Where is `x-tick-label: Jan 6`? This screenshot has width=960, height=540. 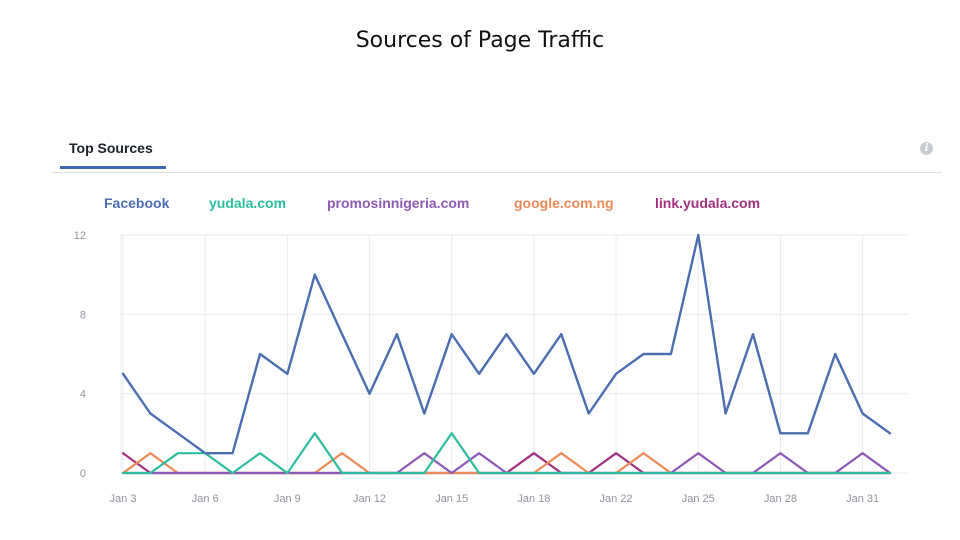 x-tick-label: Jan 6 is located at coordinates (205, 499).